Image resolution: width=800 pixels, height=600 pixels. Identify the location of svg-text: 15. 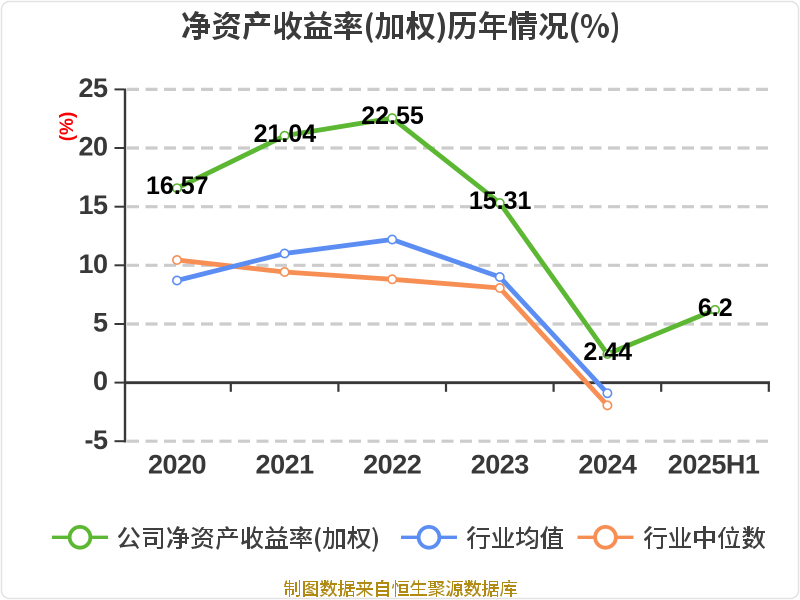
(93, 205).